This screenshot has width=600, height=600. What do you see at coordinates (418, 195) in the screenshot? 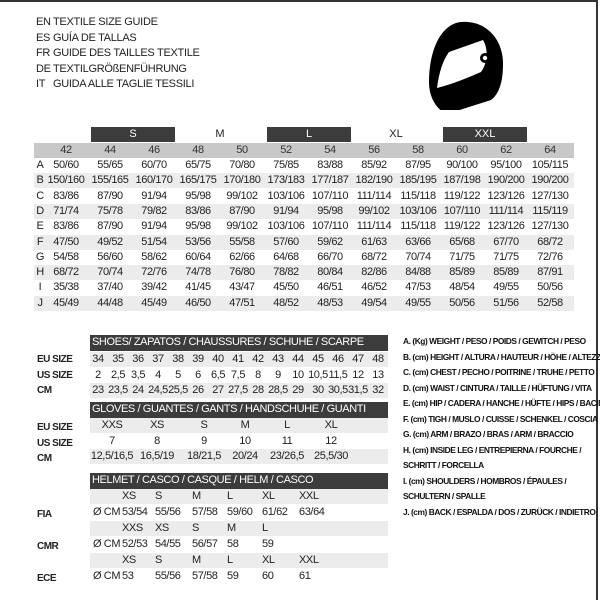
I see `table-cell: 115/118` at bounding box center [418, 195].